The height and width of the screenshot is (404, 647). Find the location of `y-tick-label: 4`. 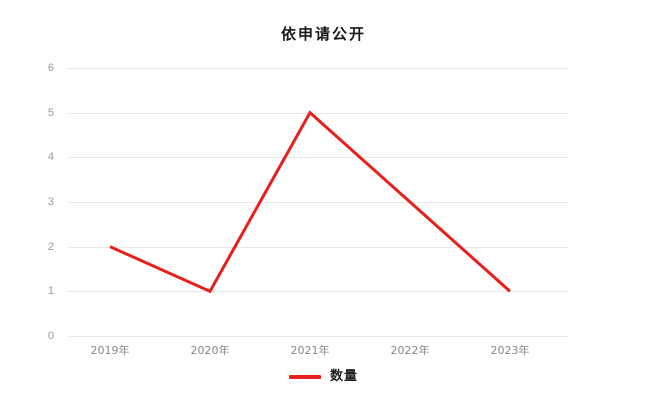

y-tick-label: 4 is located at coordinates (50, 157).